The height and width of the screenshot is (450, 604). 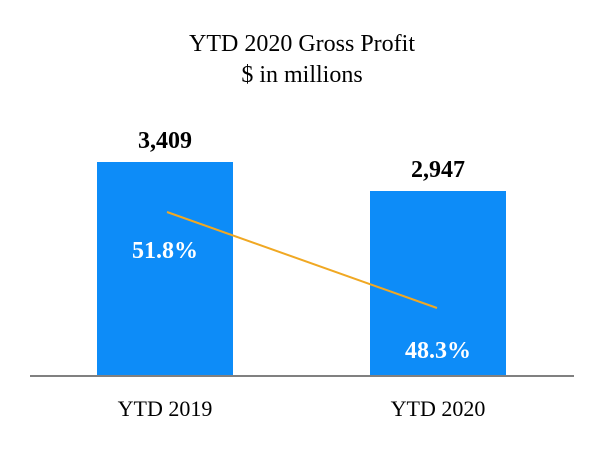 I want to click on category-label: YTD 2020, so click(x=438, y=408).